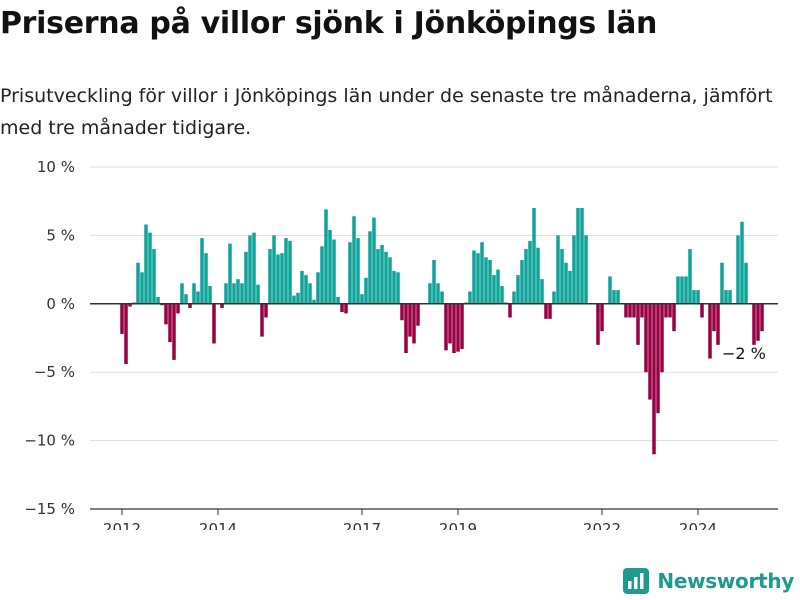 Image resolution: width=800 pixels, height=600 pixels. Describe the element at coordinates (60, 304) in the screenshot. I see `y-tick-label: 0 %` at that location.